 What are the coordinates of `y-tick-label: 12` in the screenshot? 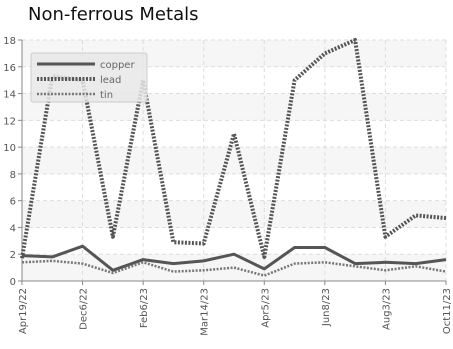 It's located at (9, 121).